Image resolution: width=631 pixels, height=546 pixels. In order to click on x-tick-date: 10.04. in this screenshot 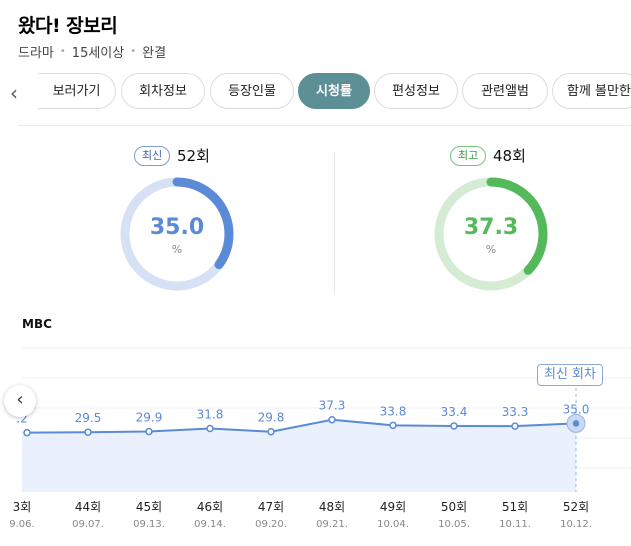, I will do `click(393, 524)`.